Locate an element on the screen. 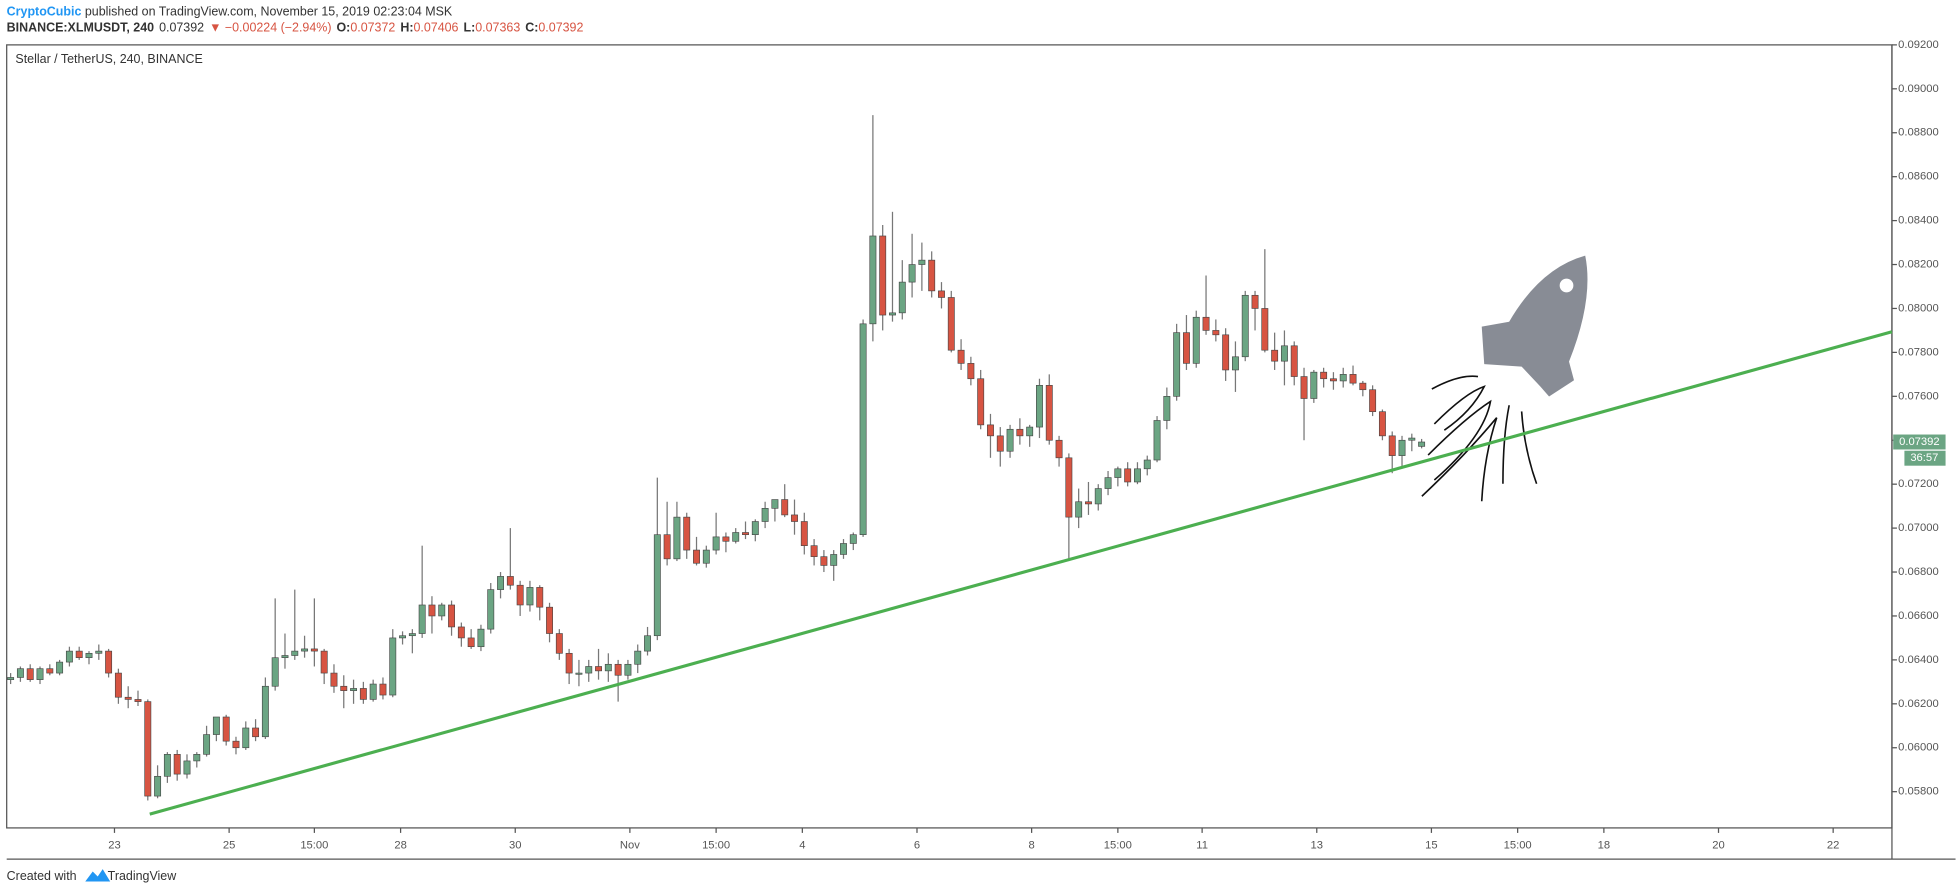  l-label: L: is located at coordinates (469, 28).